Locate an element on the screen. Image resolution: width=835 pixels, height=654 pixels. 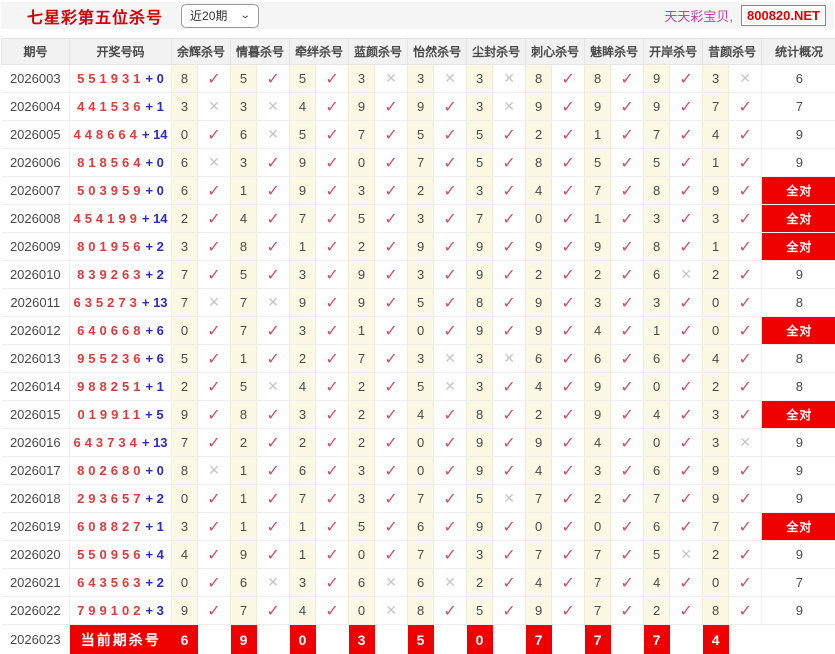
draw-numbers-cell: 640668+ 6 is located at coordinates (121, 331).